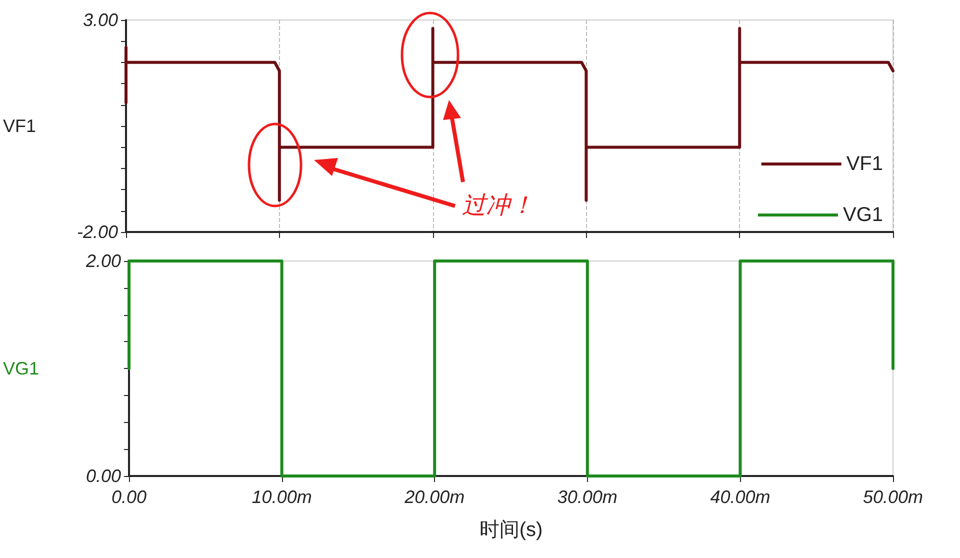  I want to click on x-axis-title: 时间(s), so click(511, 530).